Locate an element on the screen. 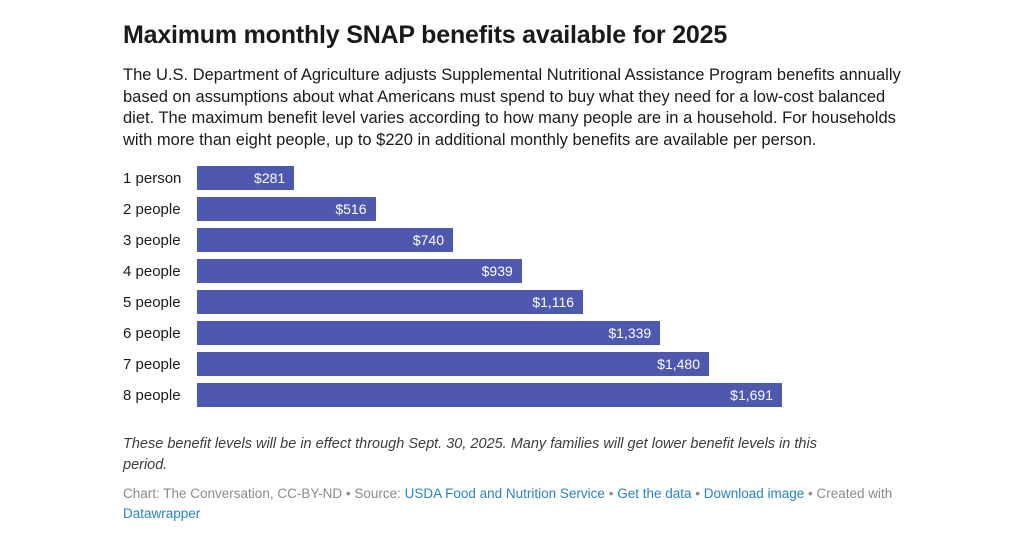 The image size is (1024, 555). bar-value-label: $1,339 is located at coordinates (630, 333).